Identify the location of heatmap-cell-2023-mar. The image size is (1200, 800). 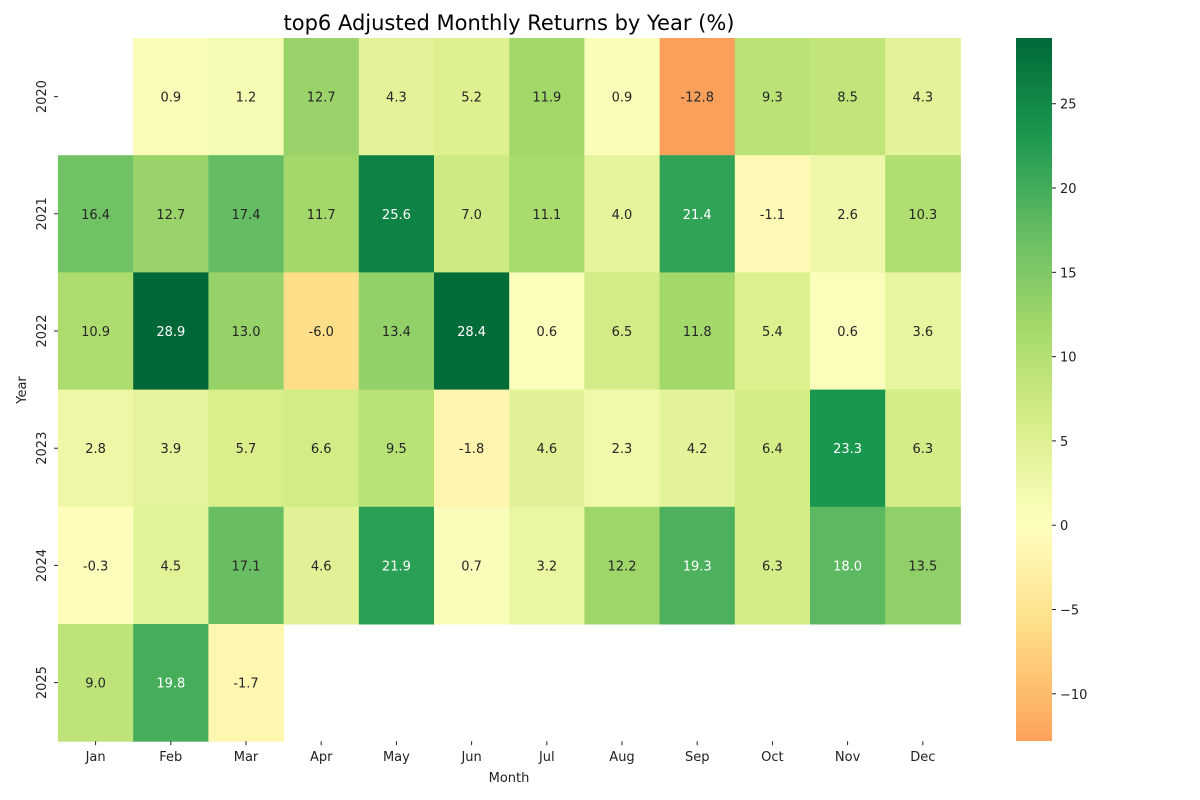
(246, 448).